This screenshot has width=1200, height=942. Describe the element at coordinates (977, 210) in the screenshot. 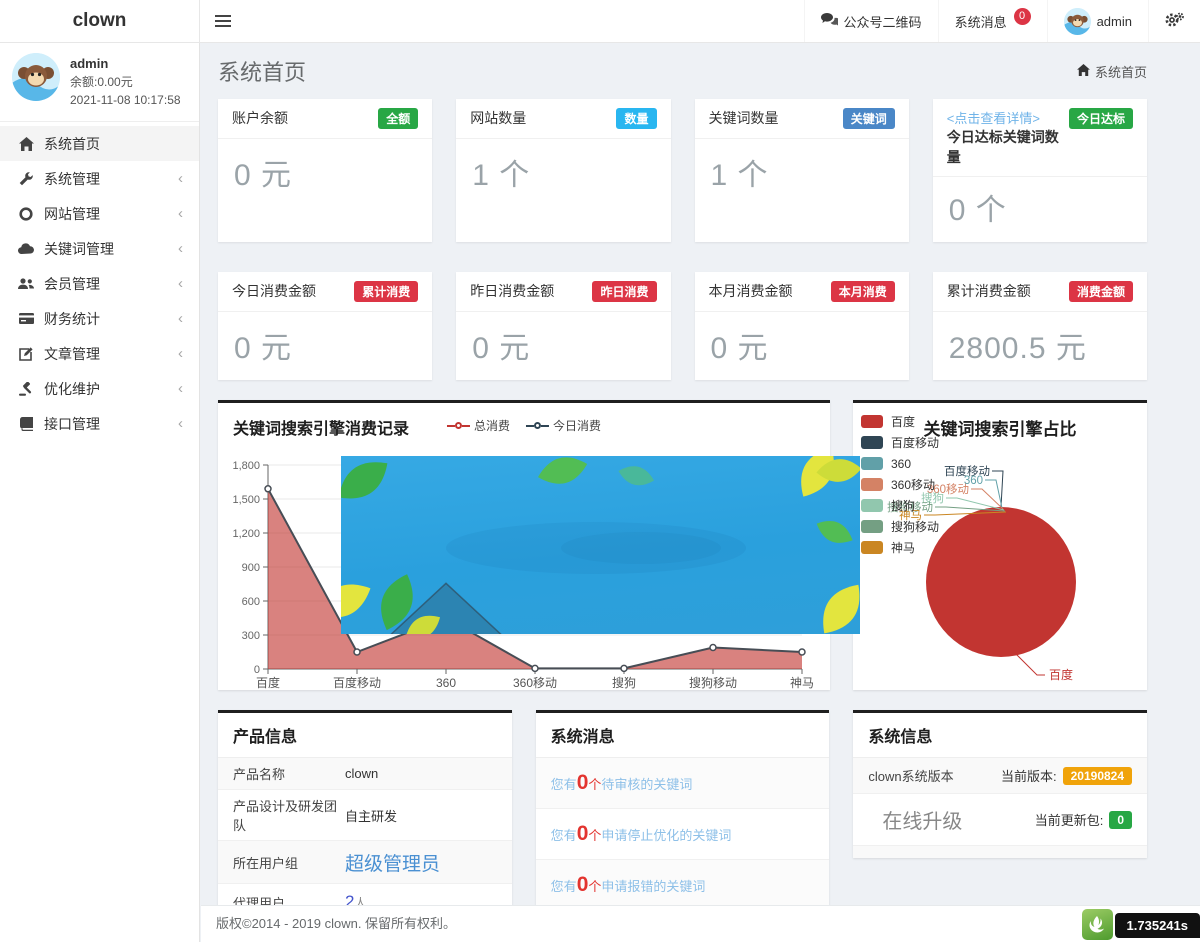

I see `card-value: 0 个` at that location.